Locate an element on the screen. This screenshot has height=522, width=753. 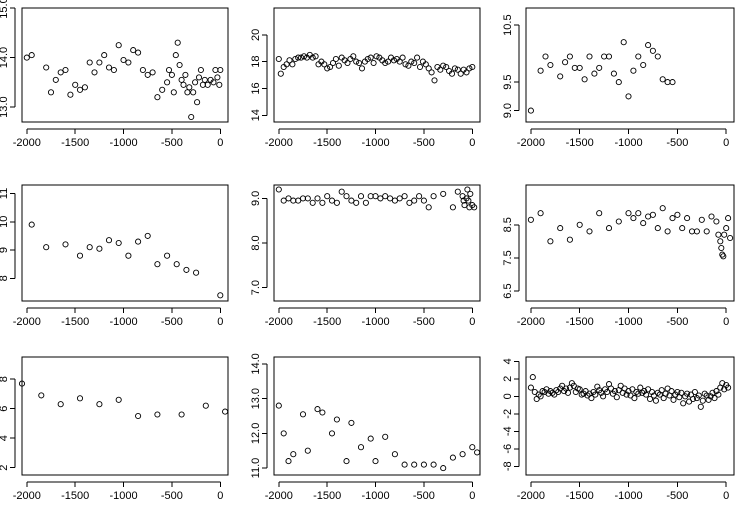
y-tick-label: -8 is located at coordinates (508, 466).